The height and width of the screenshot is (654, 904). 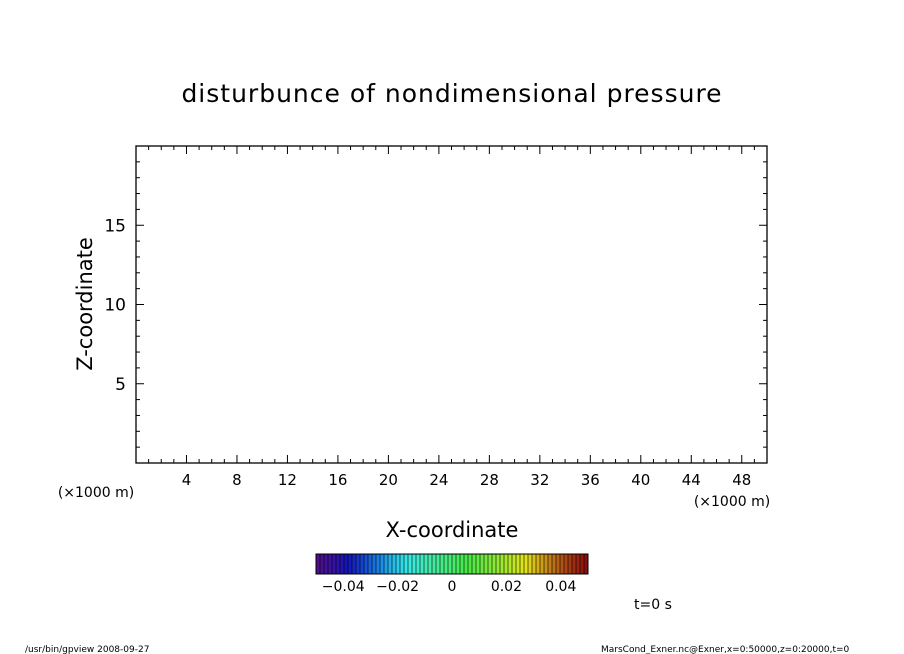 What do you see at coordinates (388, 480) in the screenshot?
I see `x-tick-label: 20` at bounding box center [388, 480].